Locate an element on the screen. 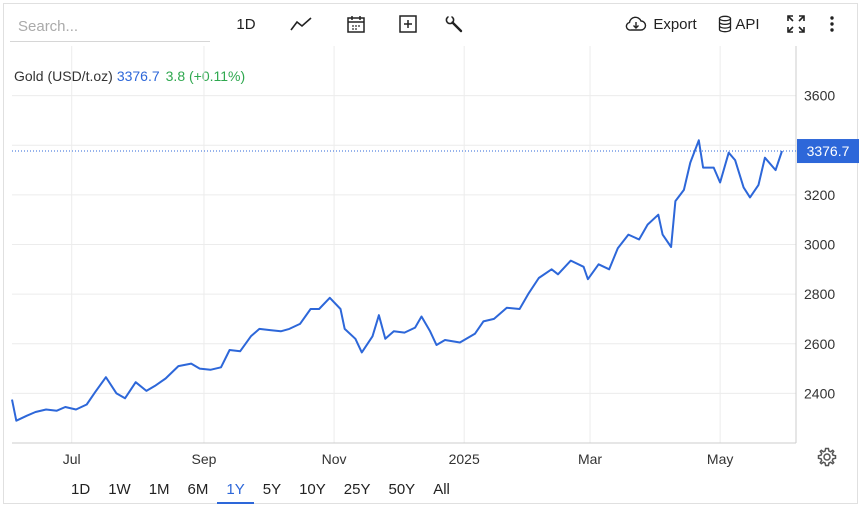 The image size is (862, 508). export-button: Export is located at coordinates (661, 24).